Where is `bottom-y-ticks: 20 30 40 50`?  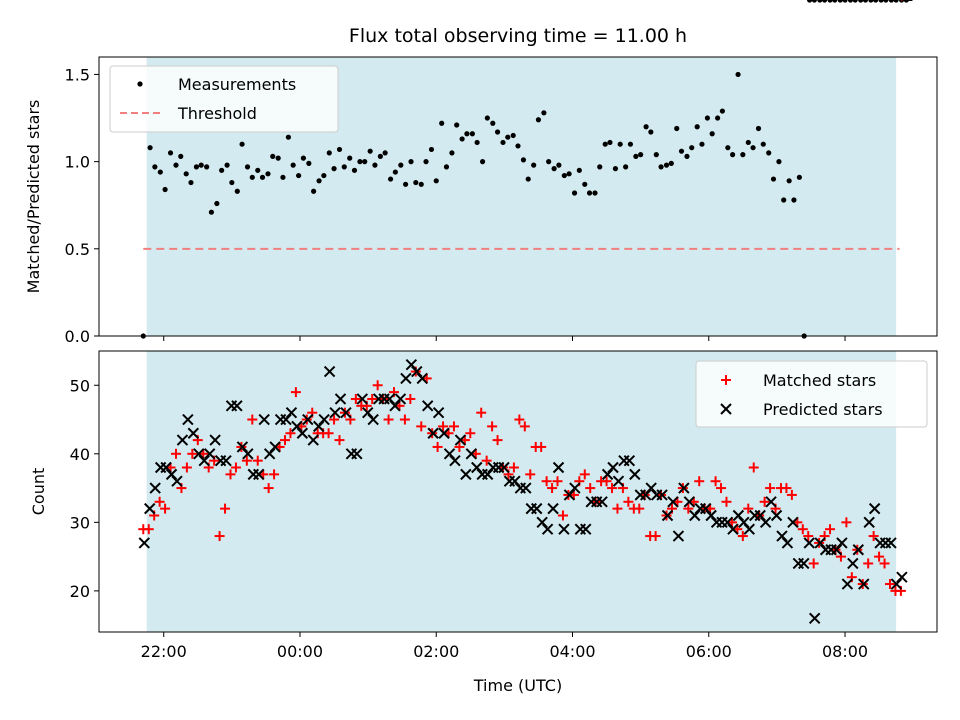 bottom-y-ticks: 20 30 40 50 is located at coordinates (84, 488).